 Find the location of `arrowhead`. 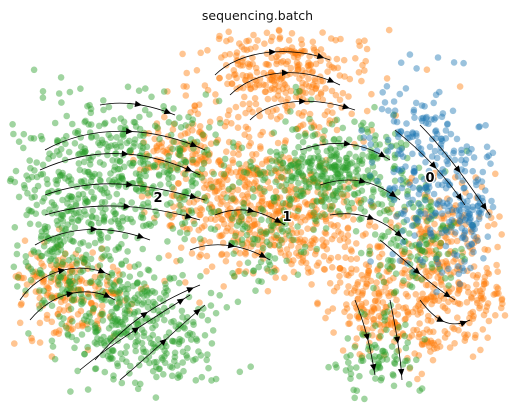

arrowhead is located at coordinates (273, 52).